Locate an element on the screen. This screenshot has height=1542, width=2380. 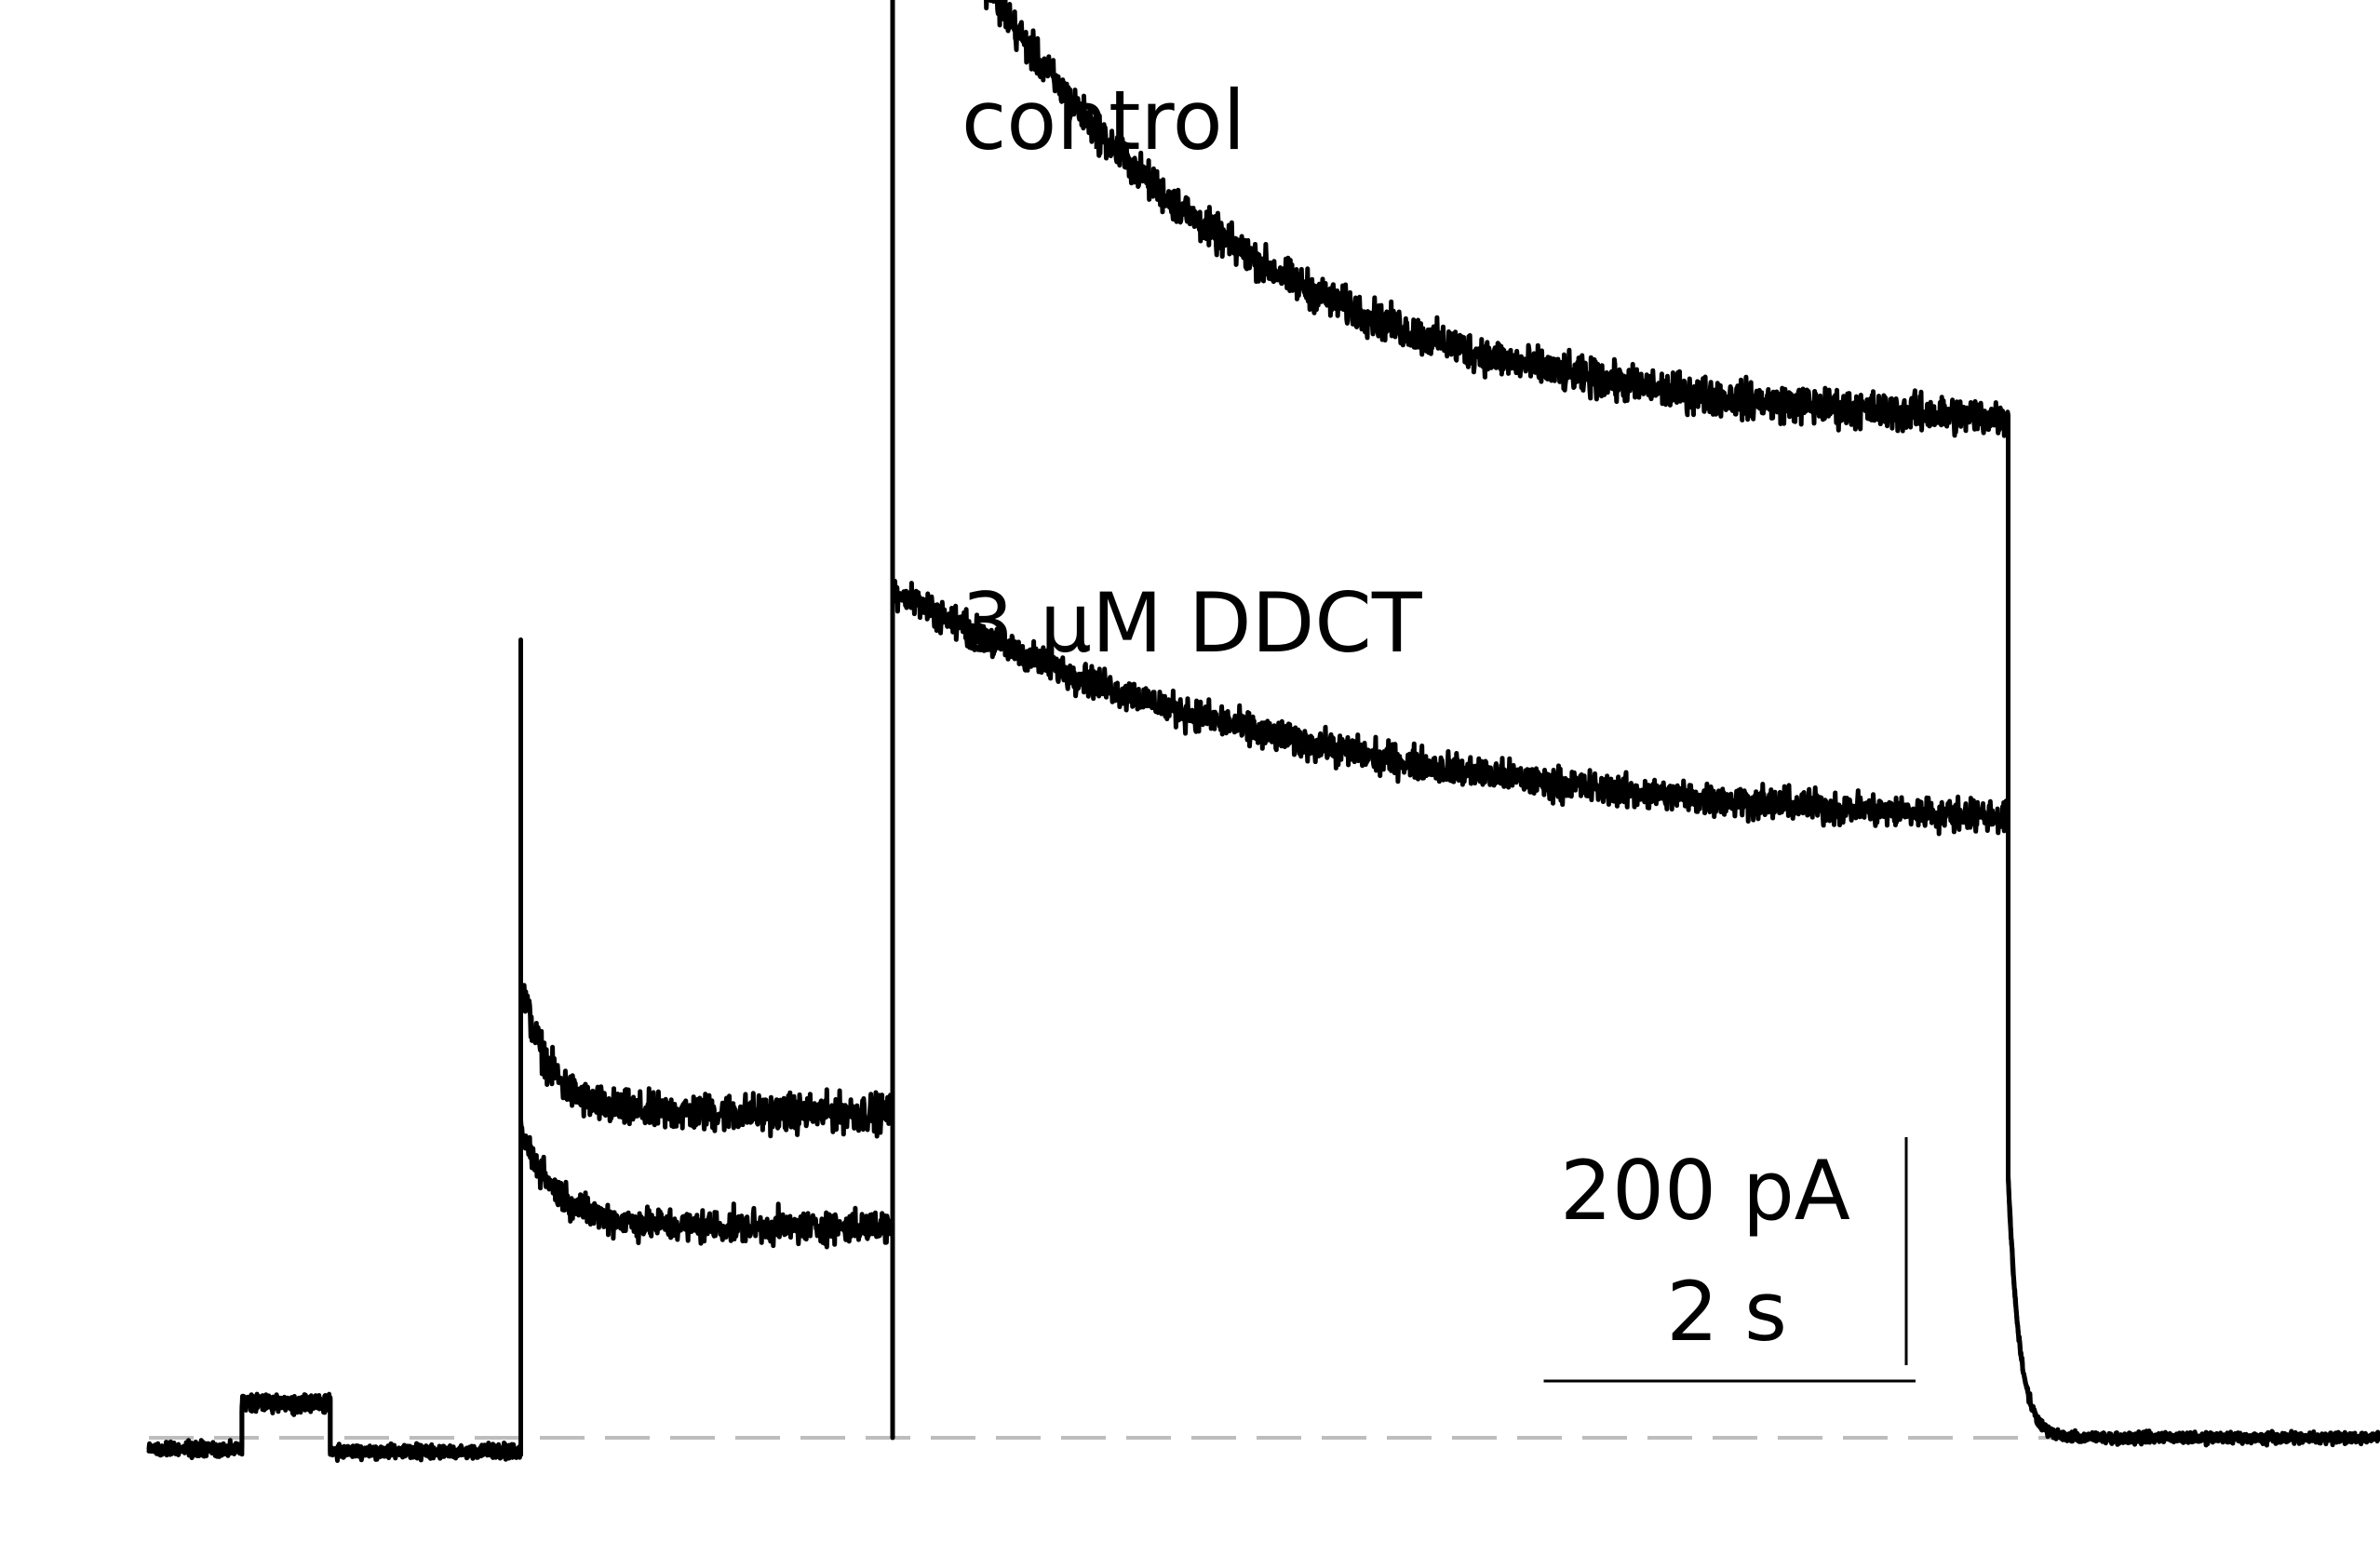
label-ddct: 3 μM DDCT is located at coordinates (1192, 623).